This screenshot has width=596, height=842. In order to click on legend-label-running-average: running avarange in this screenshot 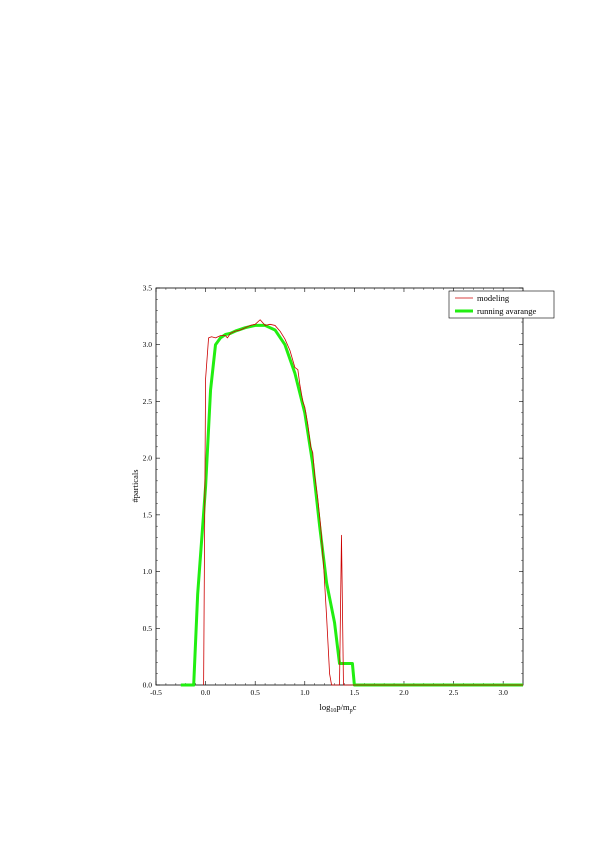, I will do `click(506, 311)`.